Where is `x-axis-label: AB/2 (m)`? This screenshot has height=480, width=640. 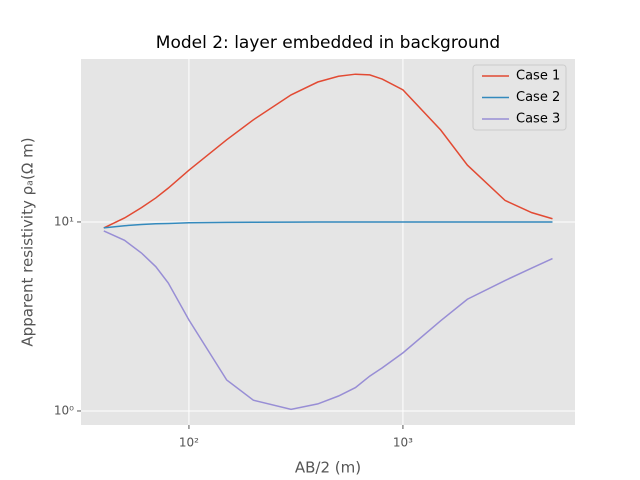 x-axis-label: AB/2 (m) is located at coordinates (328, 468).